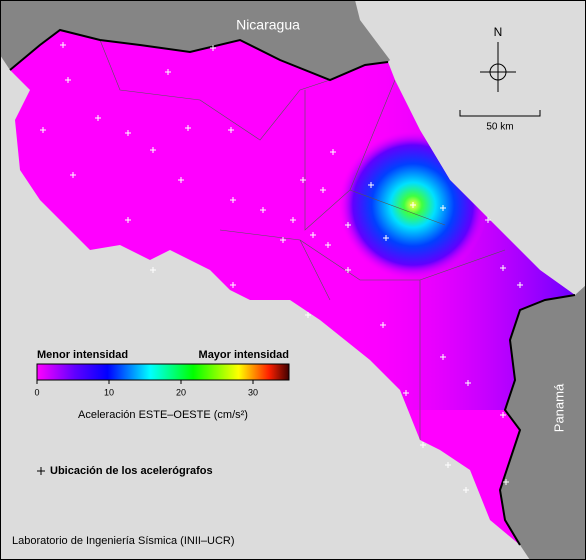 This screenshot has width=586, height=560. I want to click on panama-land, so click(543, 422).